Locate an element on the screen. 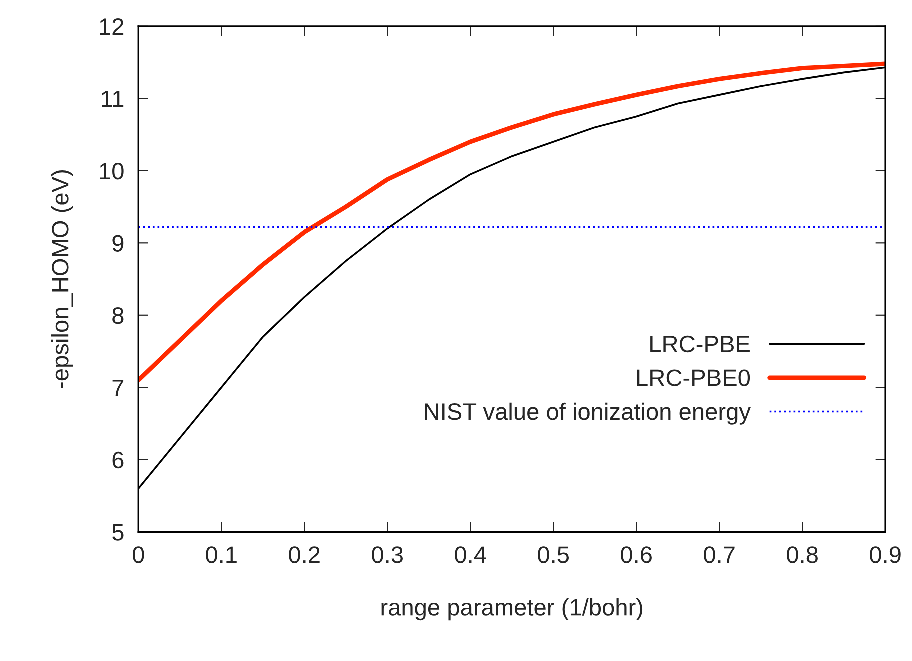 Image resolution: width=912 pixels, height=661 pixels. x-tick-label: 0.4 is located at coordinates (470, 555).